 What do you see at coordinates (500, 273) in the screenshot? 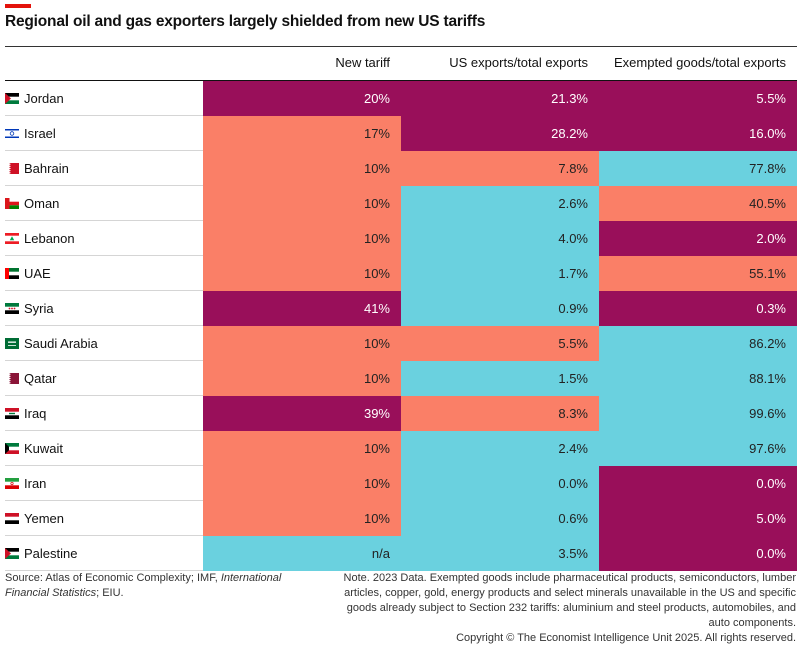
I see `cell-us-exports: 1.7%` at bounding box center [500, 273].